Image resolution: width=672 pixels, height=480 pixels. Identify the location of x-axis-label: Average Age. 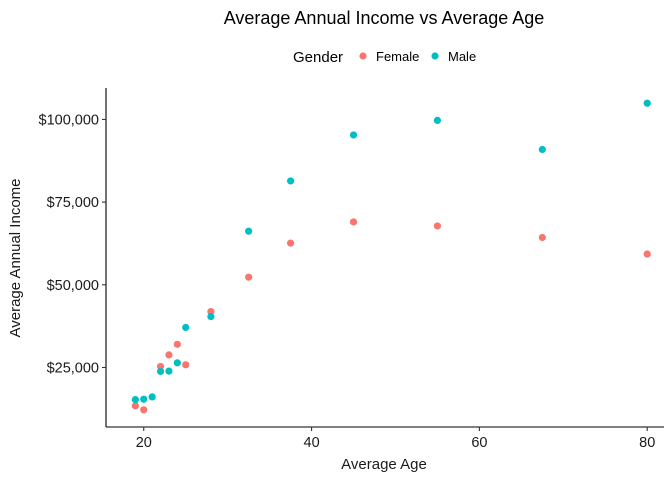
(384, 464).